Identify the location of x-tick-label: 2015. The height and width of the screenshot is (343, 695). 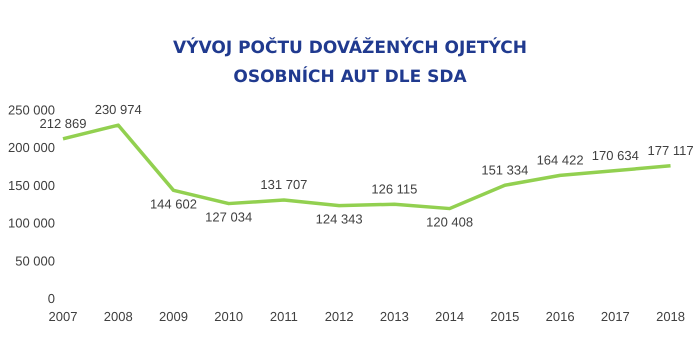
(505, 316).